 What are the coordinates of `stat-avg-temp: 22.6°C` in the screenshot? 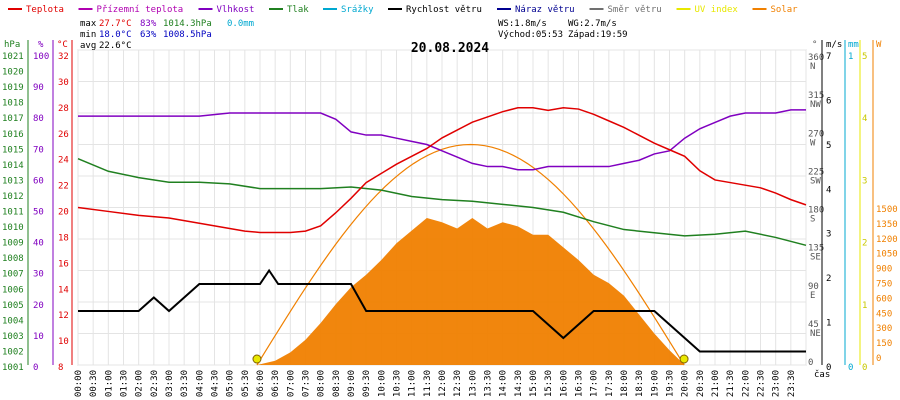 It's located at (115, 46).